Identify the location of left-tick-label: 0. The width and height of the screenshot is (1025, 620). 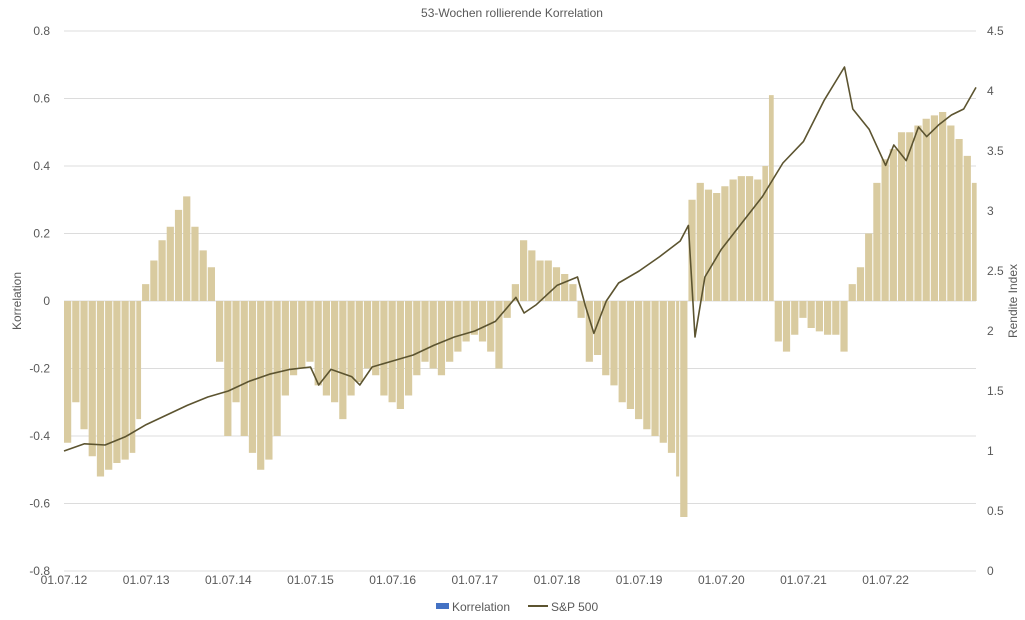
(46, 301).